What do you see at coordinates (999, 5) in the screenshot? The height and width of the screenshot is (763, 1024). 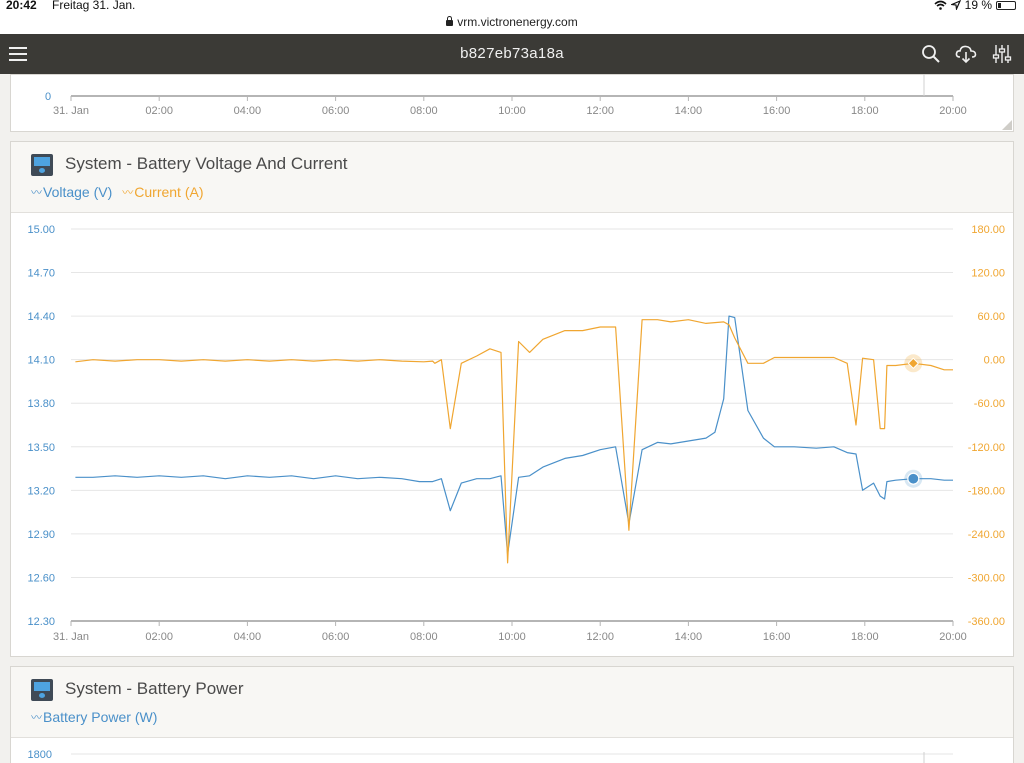 I see `battery-level` at bounding box center [999, 5].